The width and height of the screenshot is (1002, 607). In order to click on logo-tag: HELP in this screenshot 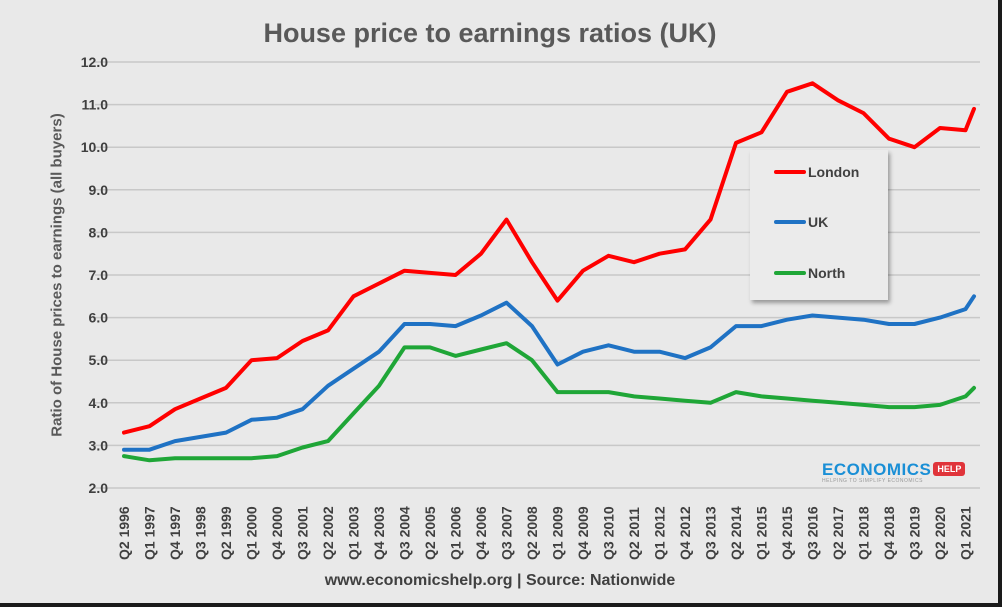, I will do `click(949, 469)`.